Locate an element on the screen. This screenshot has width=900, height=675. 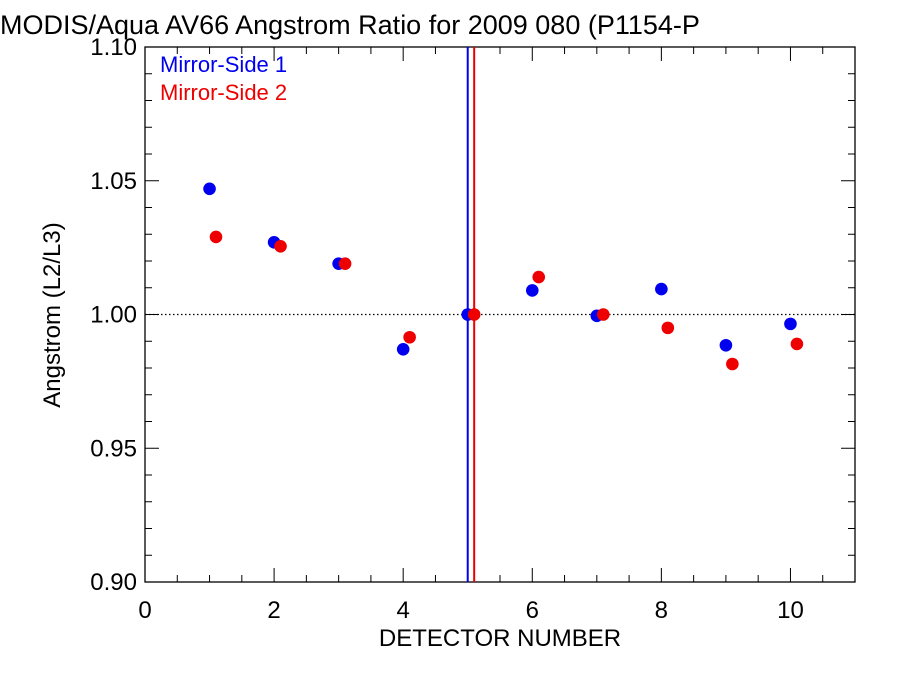
y-tick-label: 0.90 is located at coordinates (113, 582).